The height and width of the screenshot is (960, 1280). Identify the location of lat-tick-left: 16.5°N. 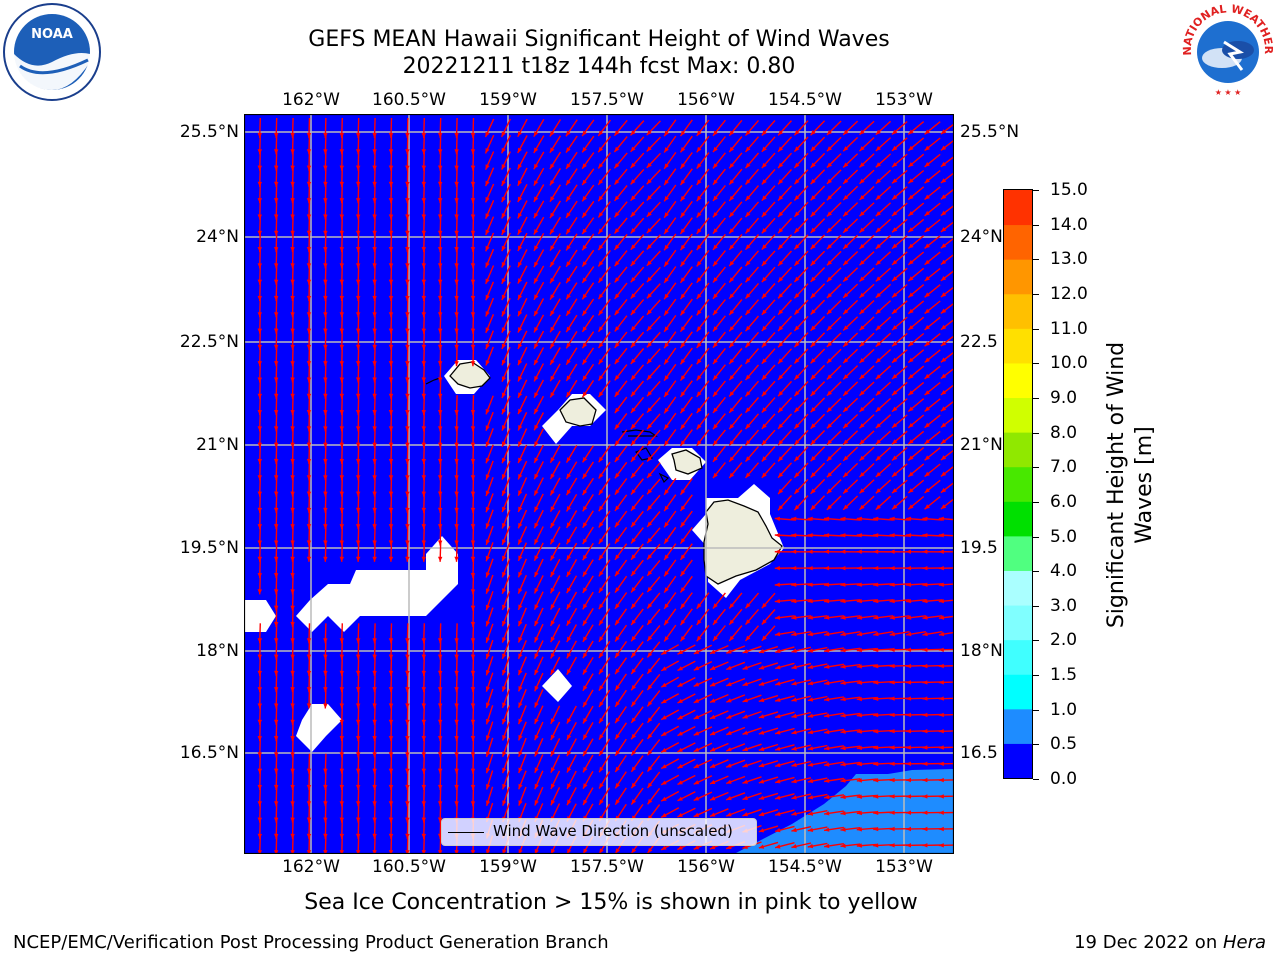
(209, 753).